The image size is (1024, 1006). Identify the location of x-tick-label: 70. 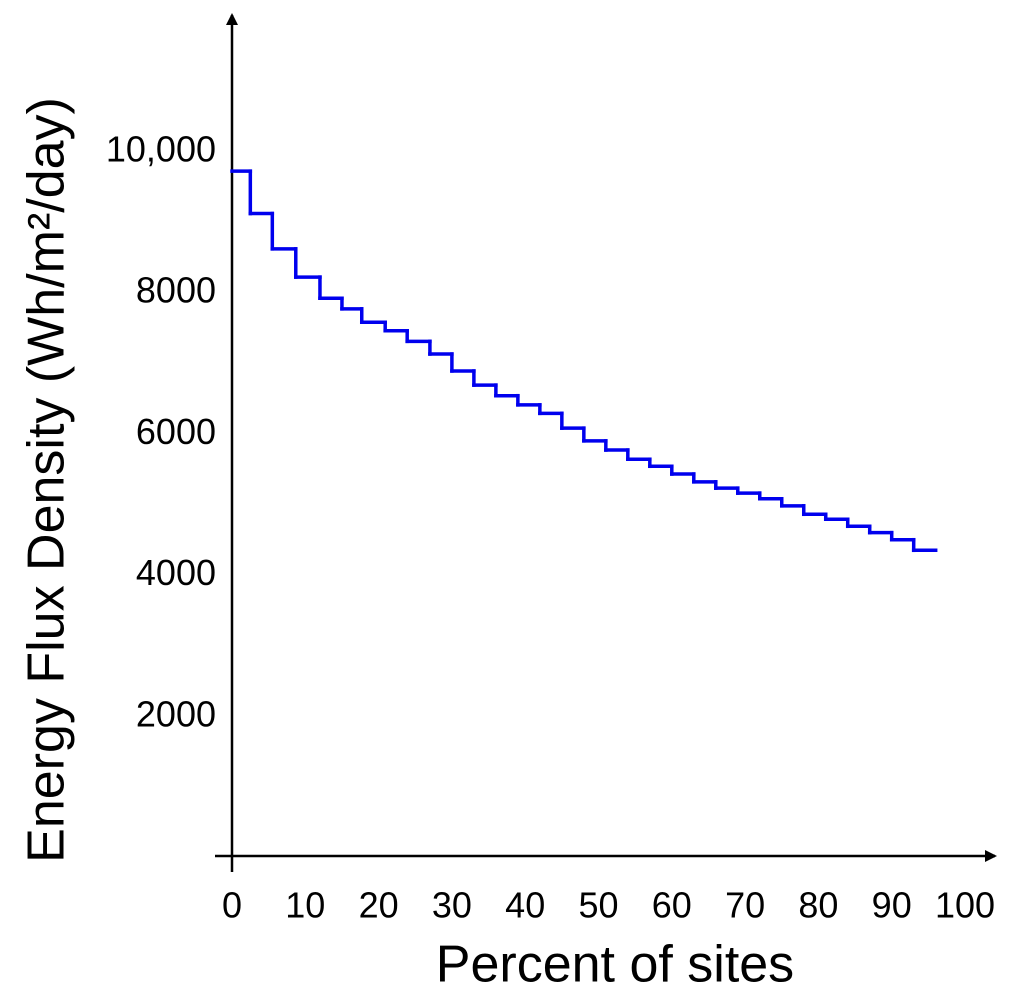
(745, 905).